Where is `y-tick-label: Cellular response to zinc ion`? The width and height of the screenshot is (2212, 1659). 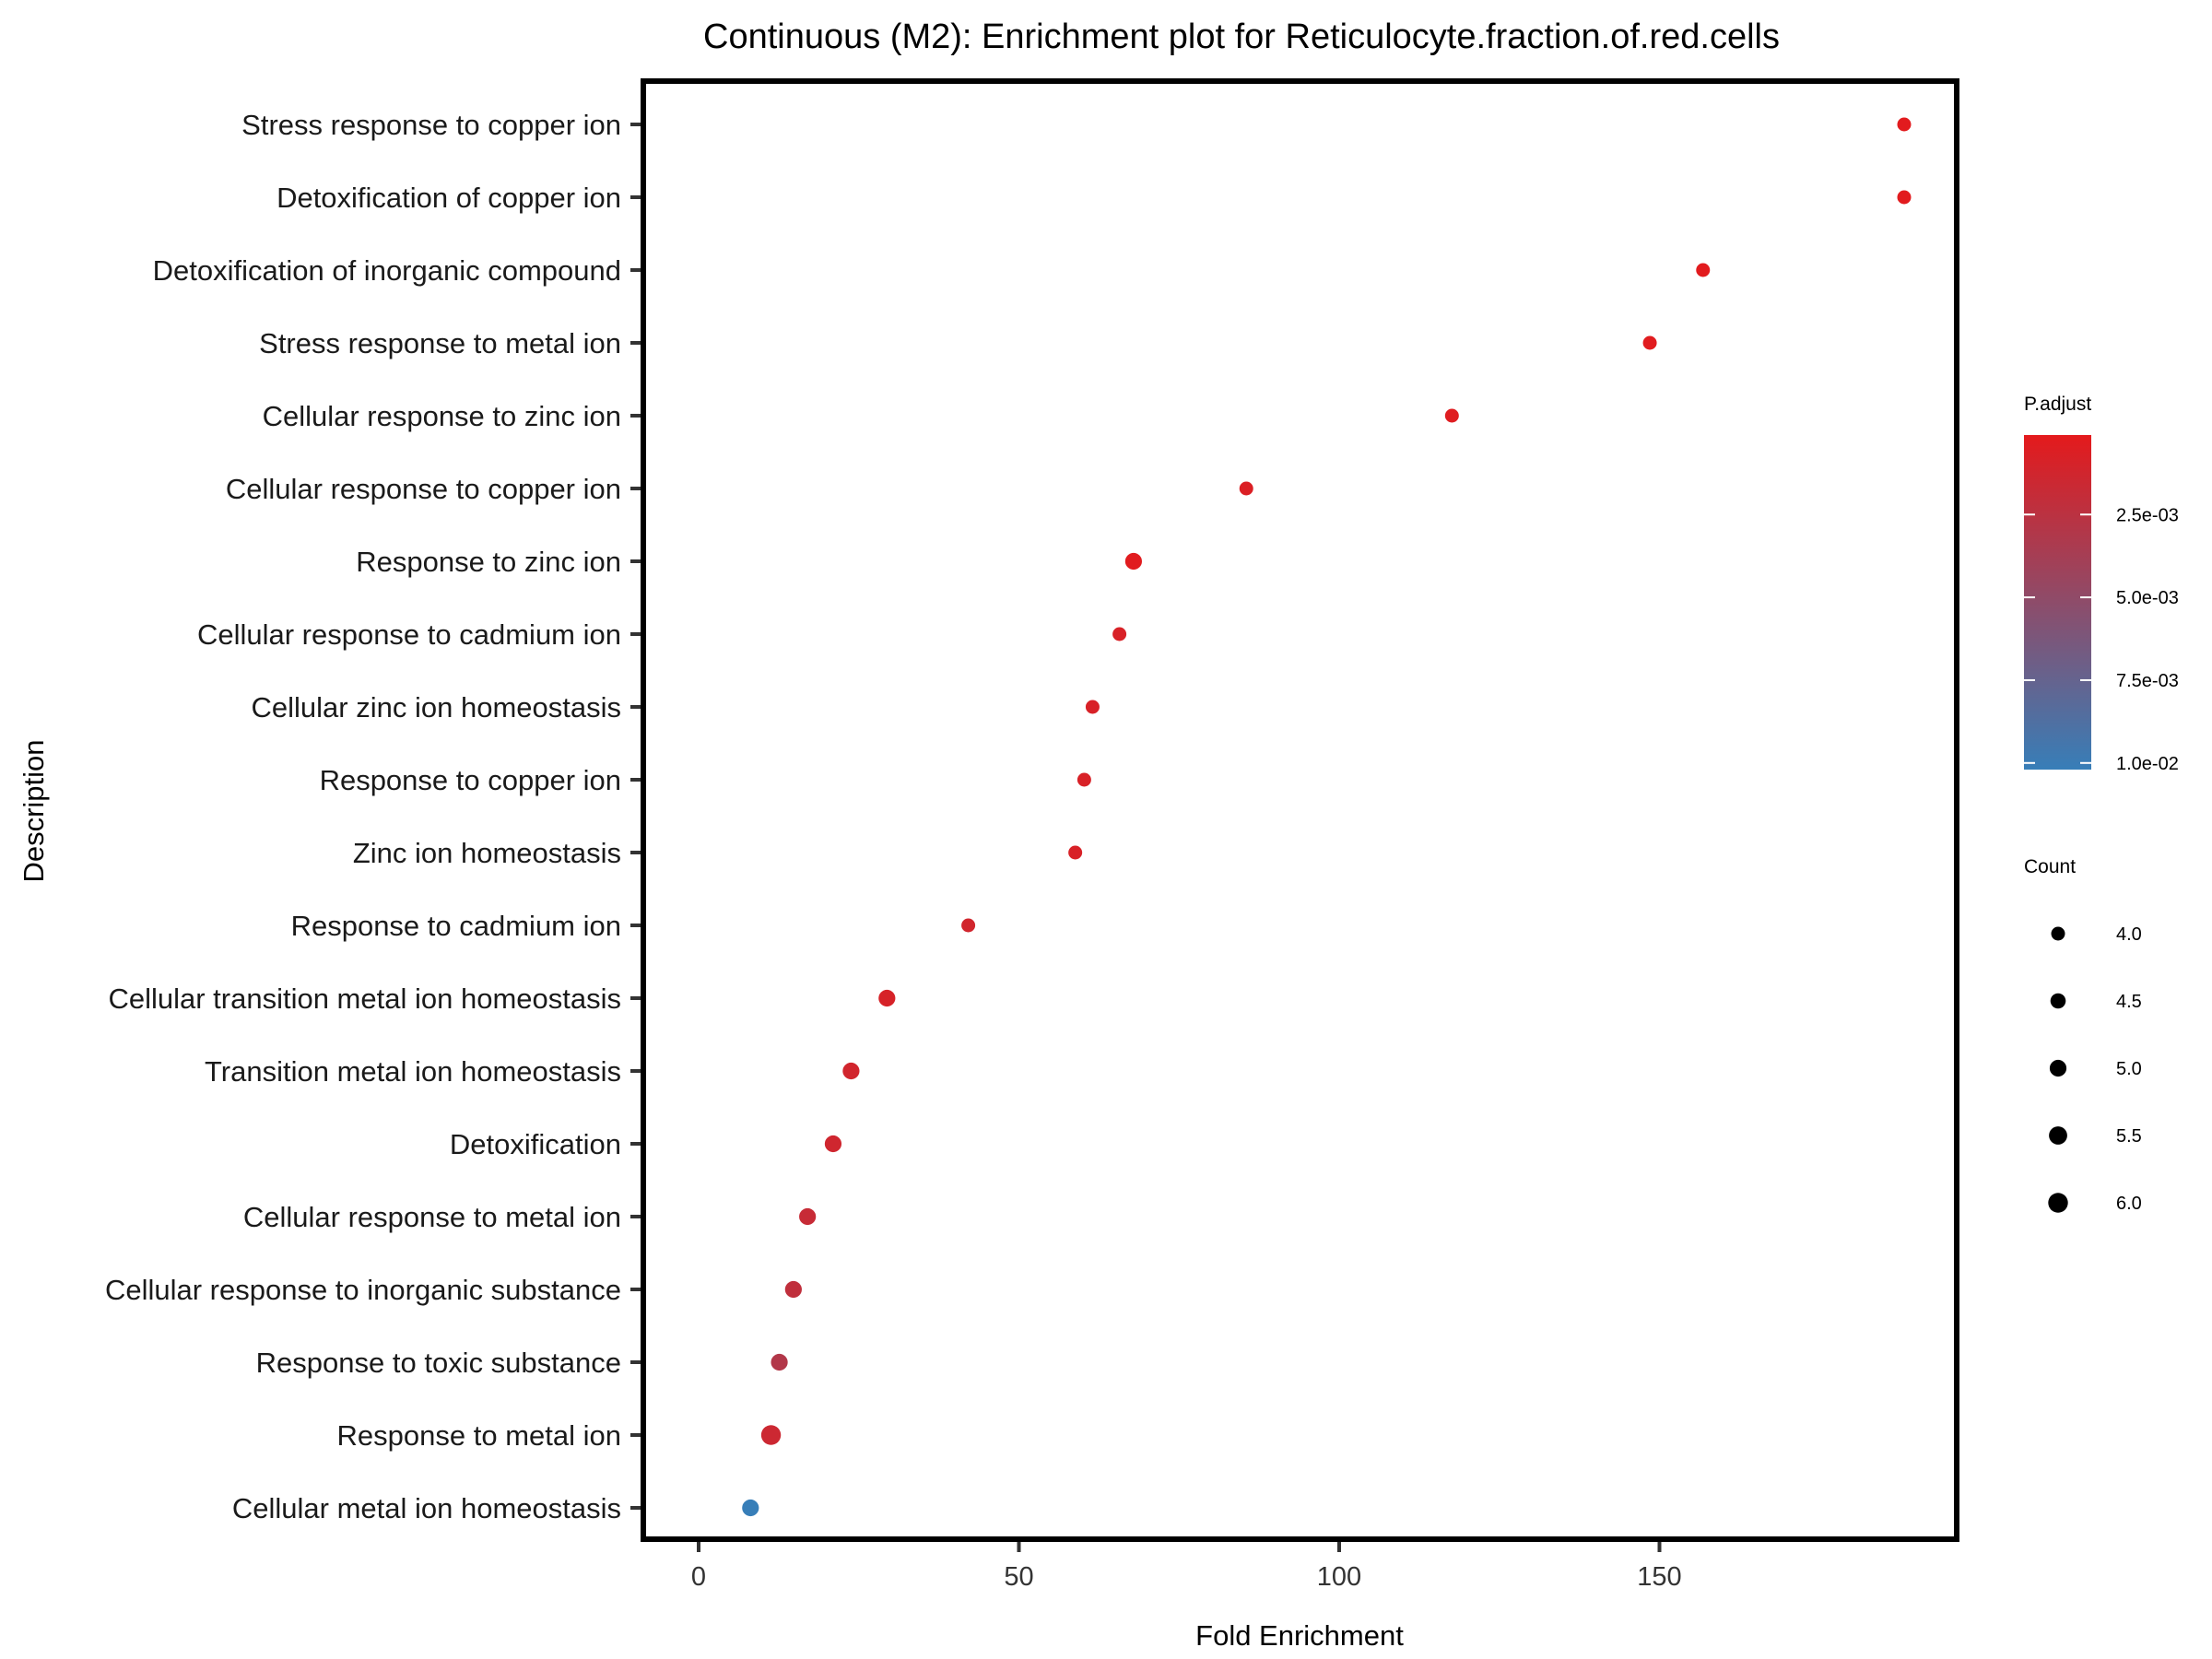 y-tick-label: Cellular response to zinc ion is located at coordinates (442, 416).